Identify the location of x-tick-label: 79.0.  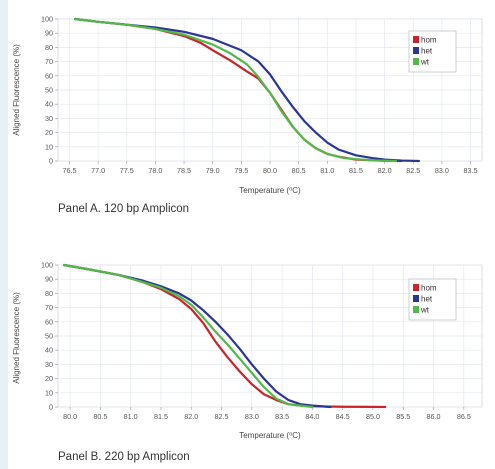
(213, 170).